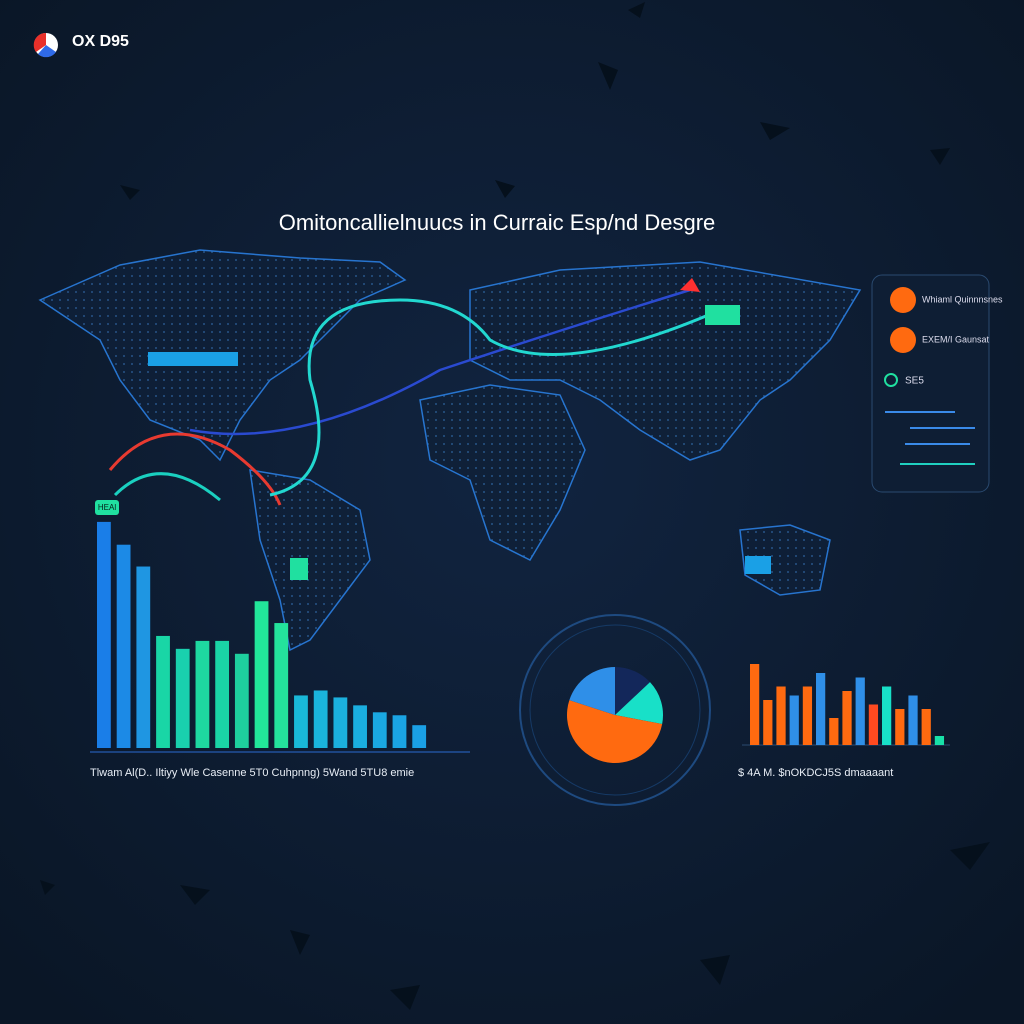 Image resolution: width=1024 pixels, height=1024 pixels. What do you see at coordinates (47, 51) in the screenshot?
I see `logo-icon-blue` at bounding box center [47, 51].